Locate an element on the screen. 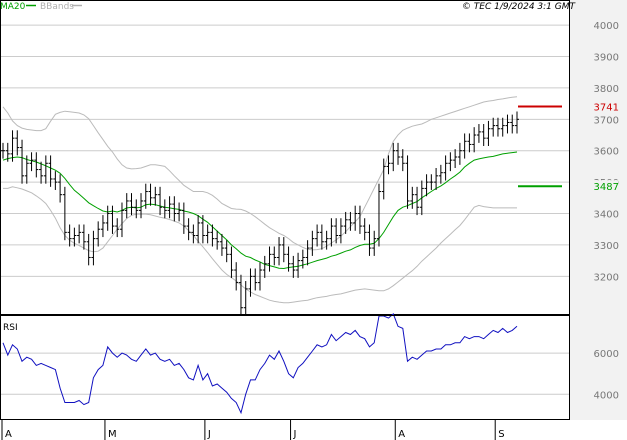  rsi-axis-ticks: 4000 6000 is located at coordinates (606, 375).